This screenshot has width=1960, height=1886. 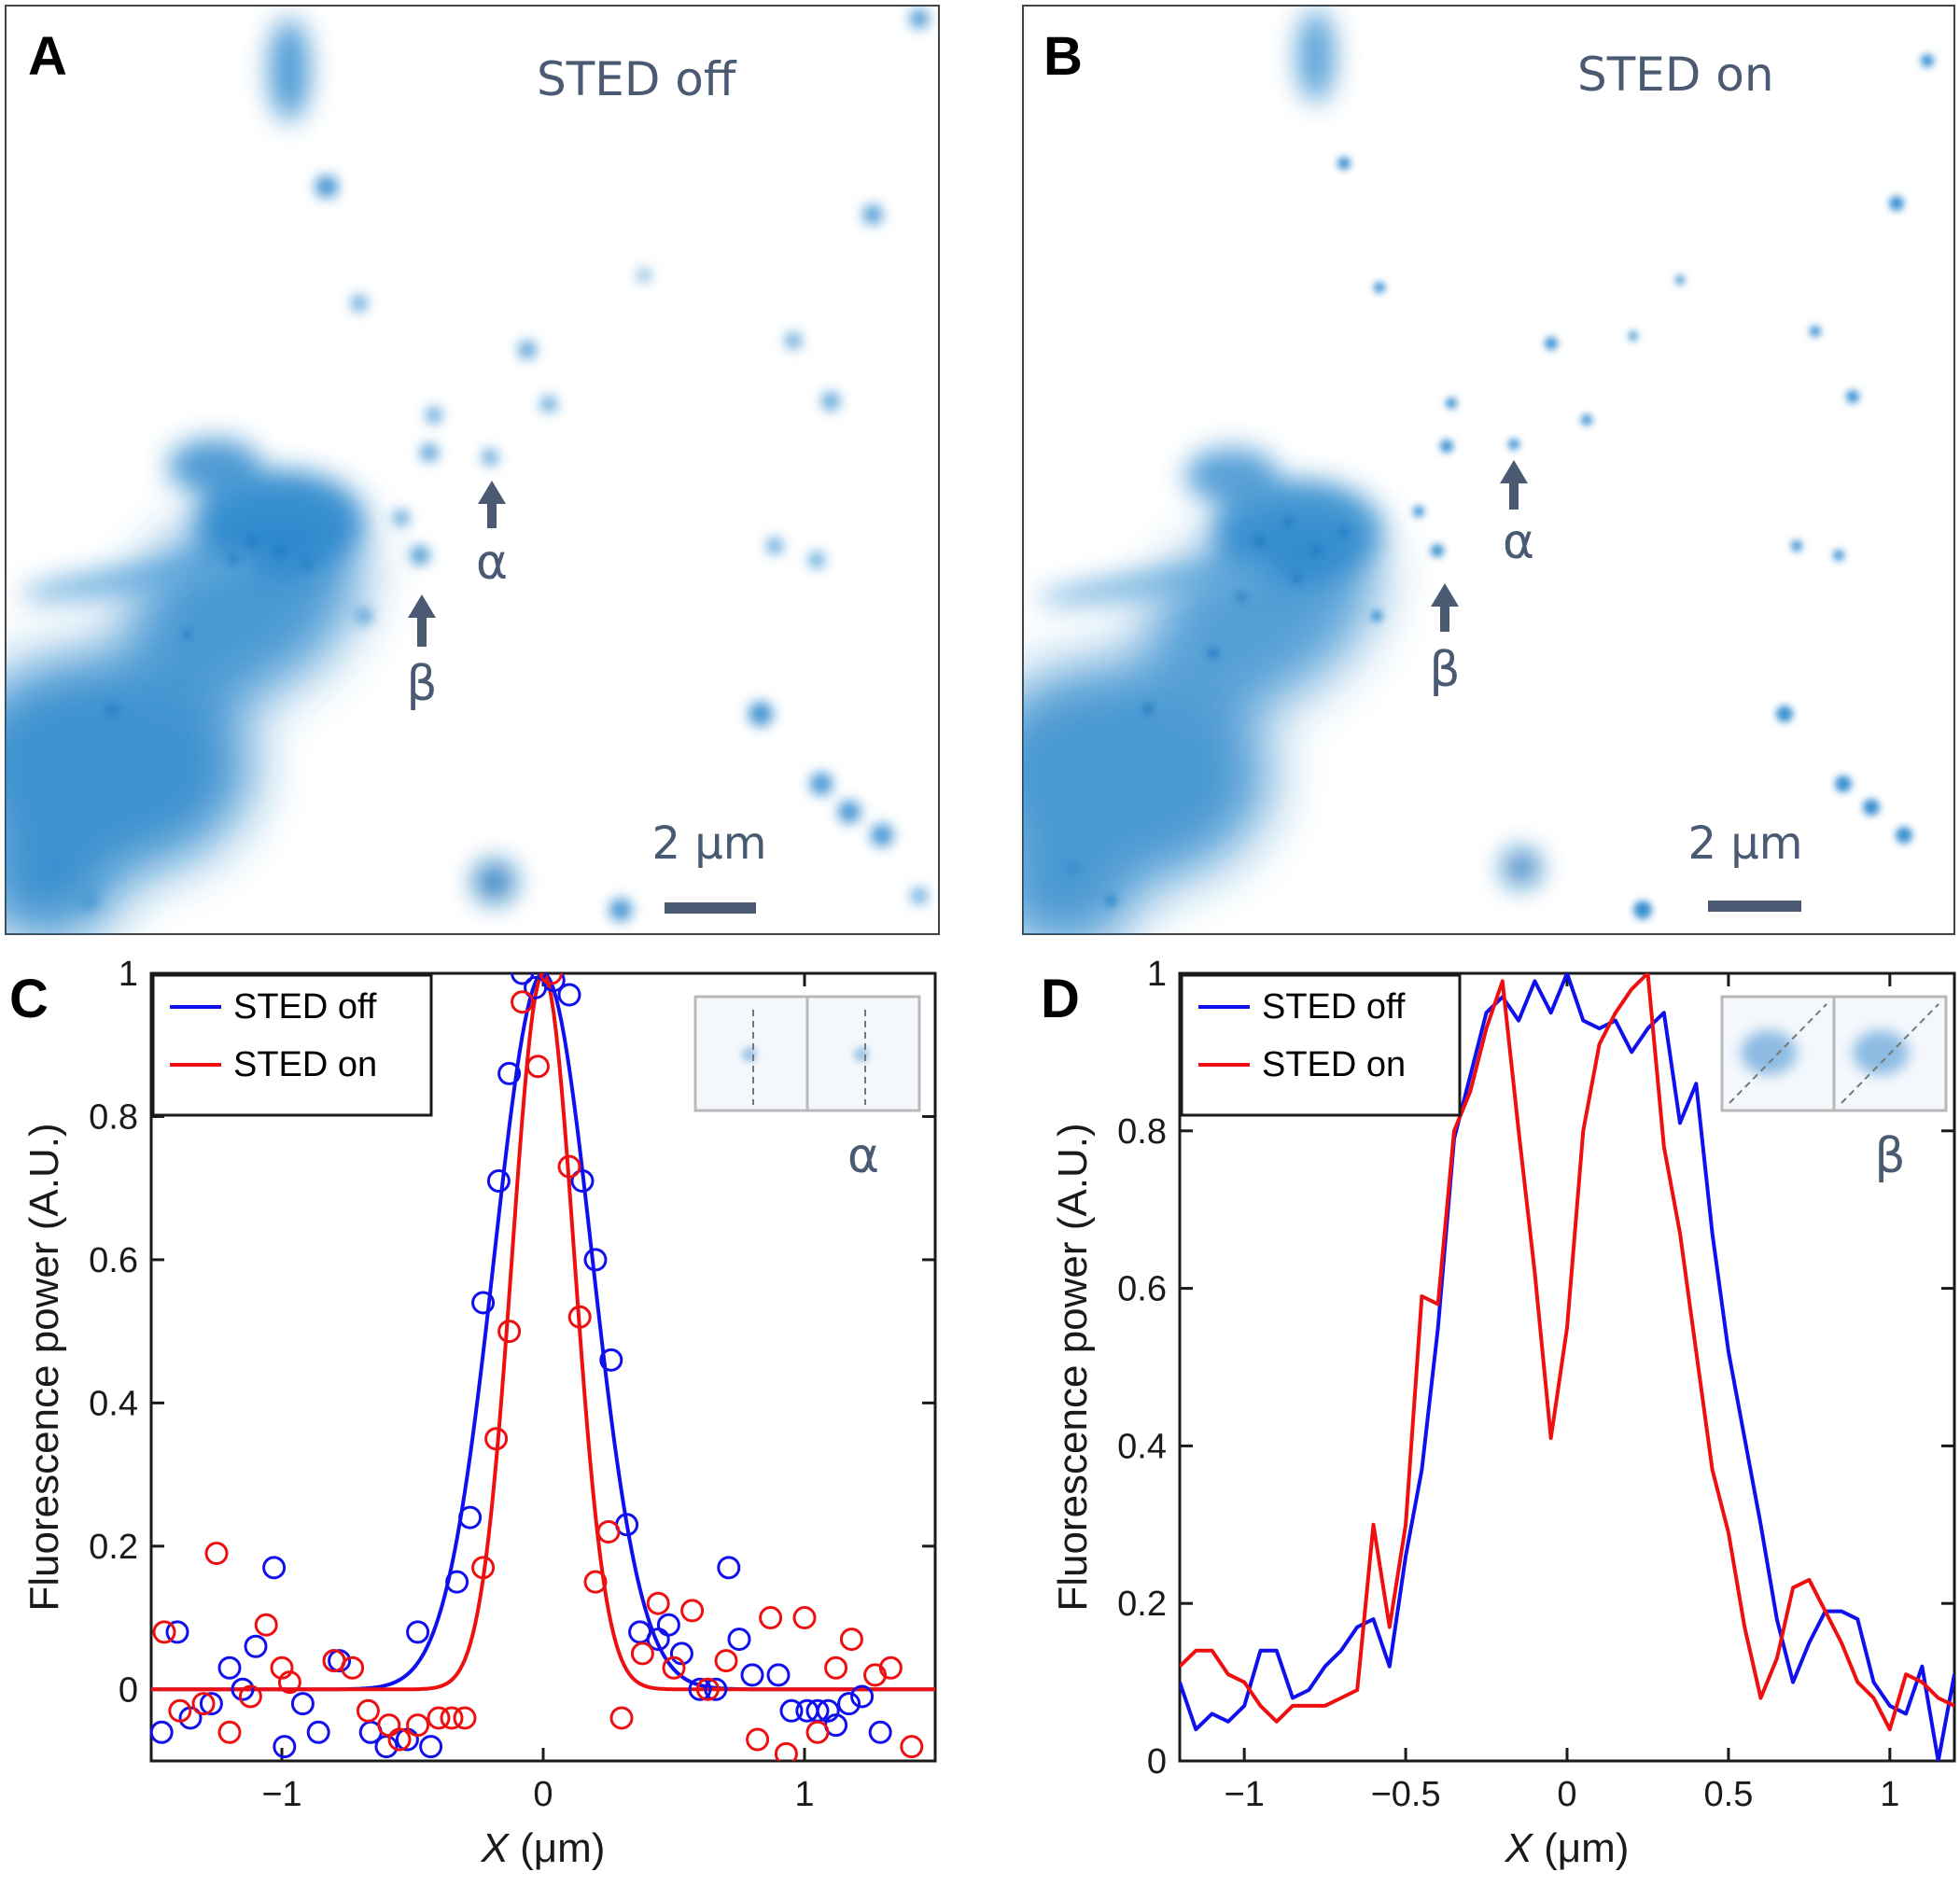 I want to click on y-tick-label: 0, so click(x=128, y=1690).